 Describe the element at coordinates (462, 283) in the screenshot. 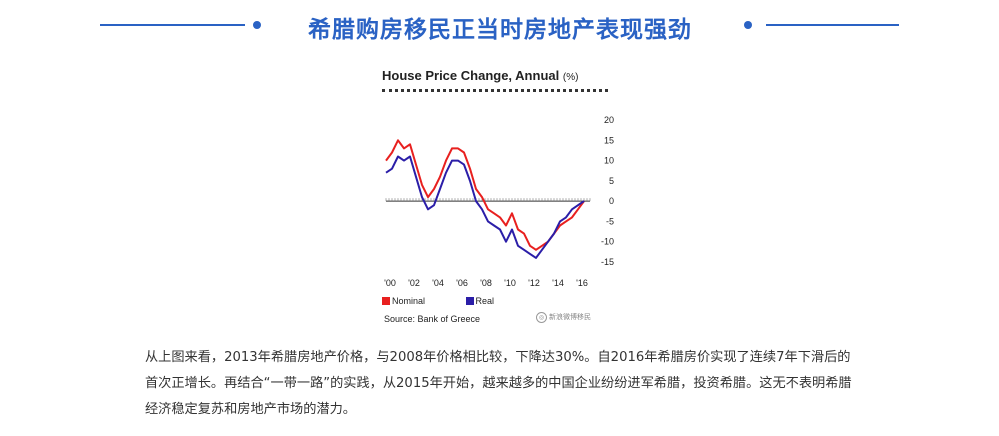

I see `x-tick-label: '06` at that location.